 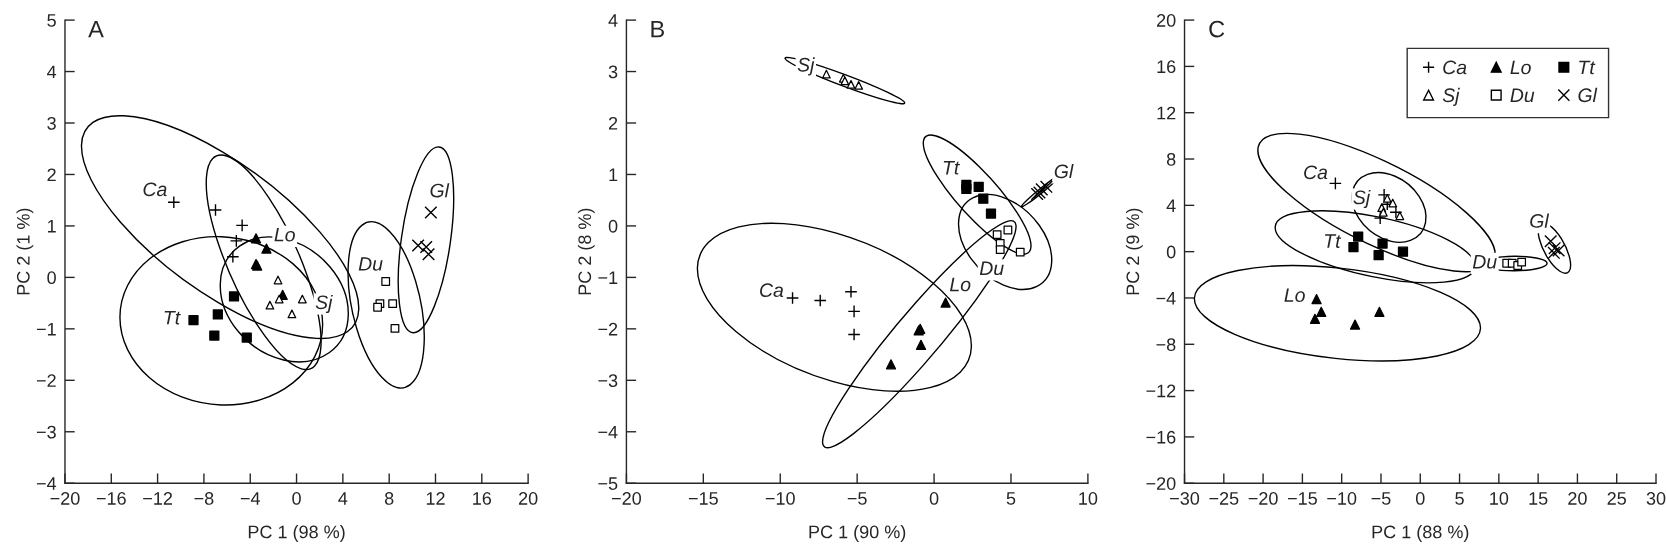 I want to click on legend-label: Du, so click(x=1522, y=95).